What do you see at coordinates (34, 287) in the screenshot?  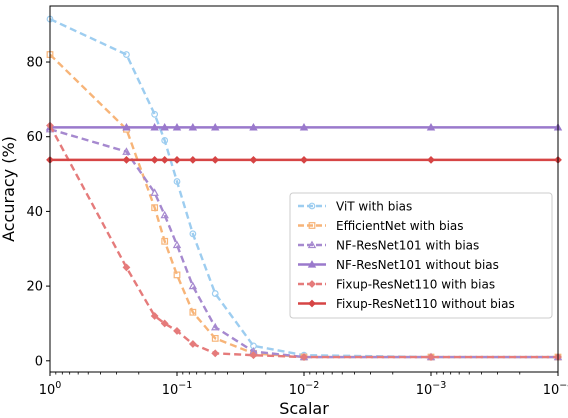 I see `y-tick-label: 20` at bounding box center [34, 287].